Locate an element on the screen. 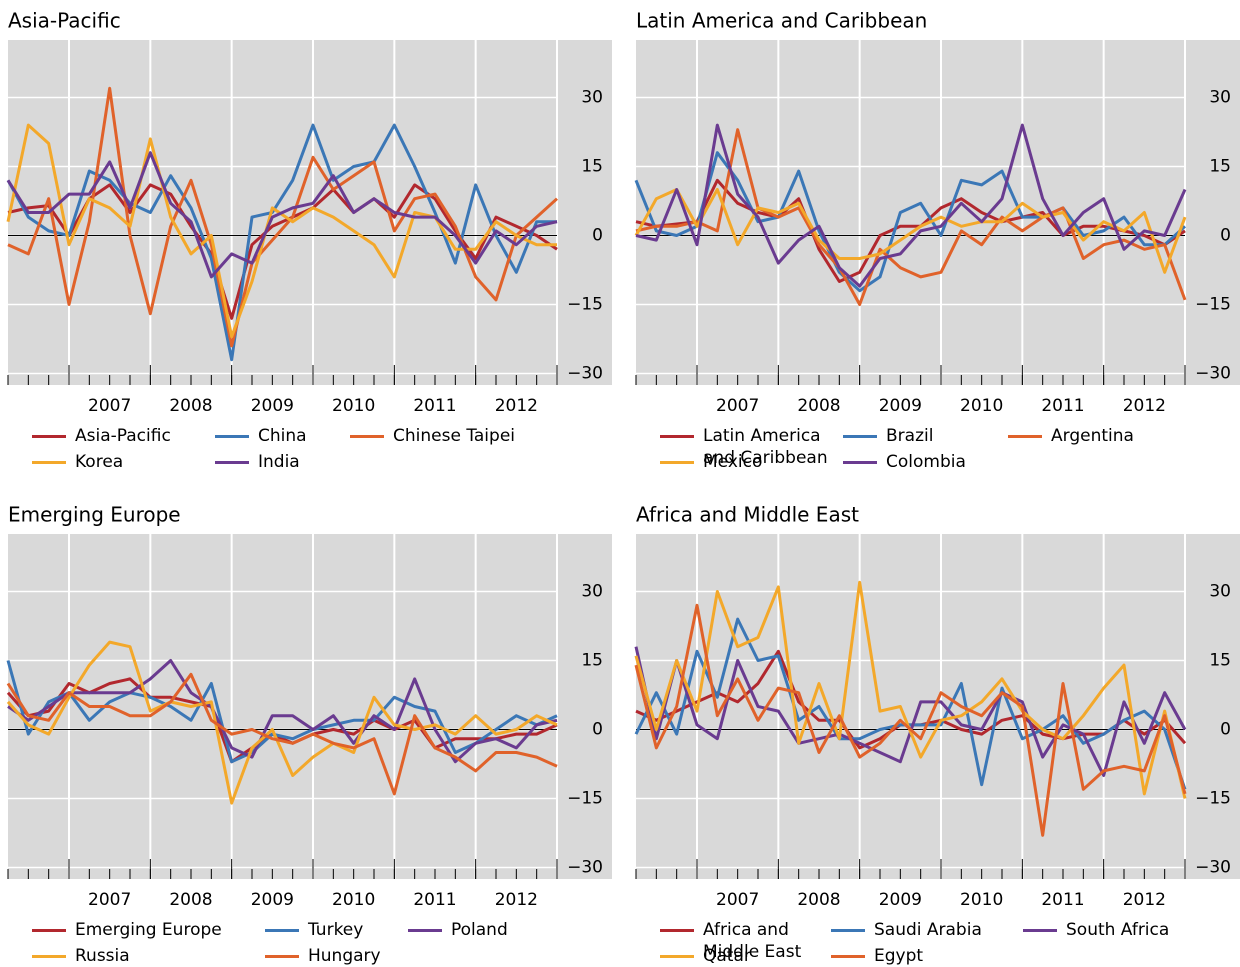  x-tick-label: 2009 is located at coordinates (900, 406).